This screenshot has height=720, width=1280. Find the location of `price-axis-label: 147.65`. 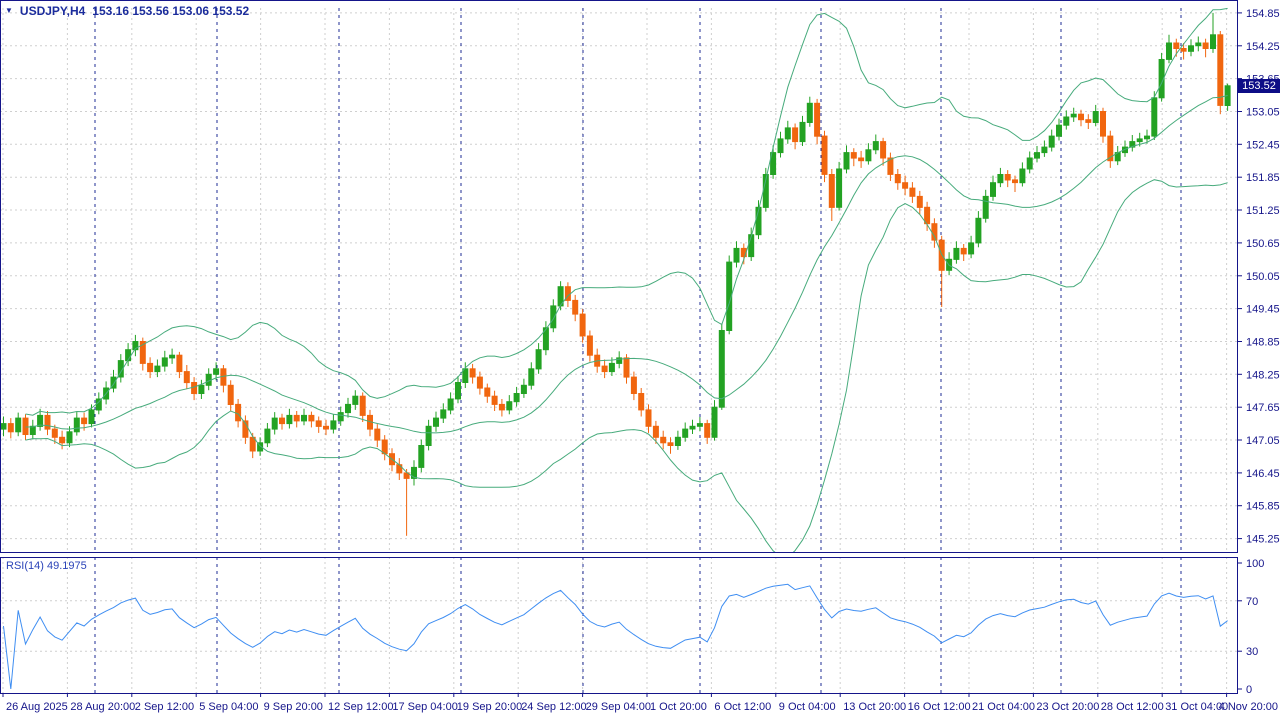

price-axis-label: 147.65 is located at coordinates (1263, 408).